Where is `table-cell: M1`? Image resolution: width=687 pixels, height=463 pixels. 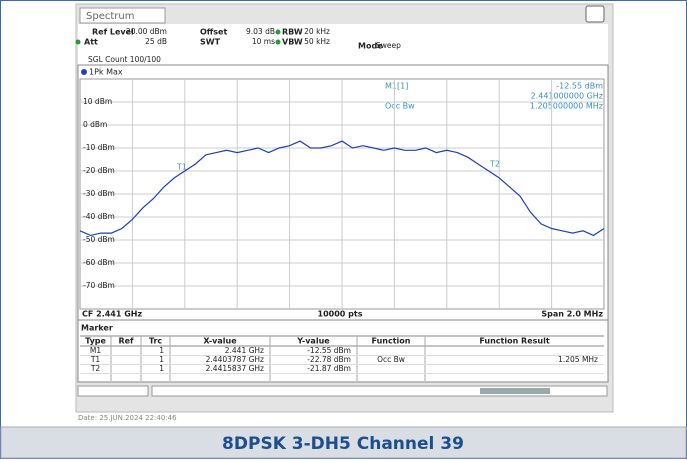 table-cell: M1 is located at coordinates (95, 350).